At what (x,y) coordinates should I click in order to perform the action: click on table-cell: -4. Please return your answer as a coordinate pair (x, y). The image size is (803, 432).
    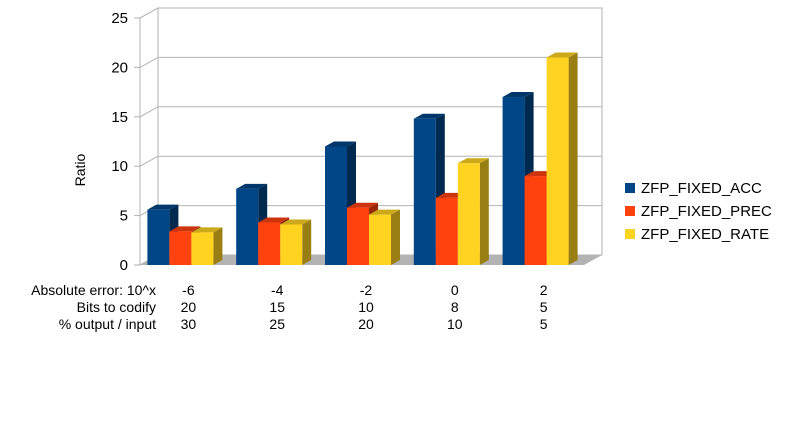
    Looking at the image, I should click on (277, 290).